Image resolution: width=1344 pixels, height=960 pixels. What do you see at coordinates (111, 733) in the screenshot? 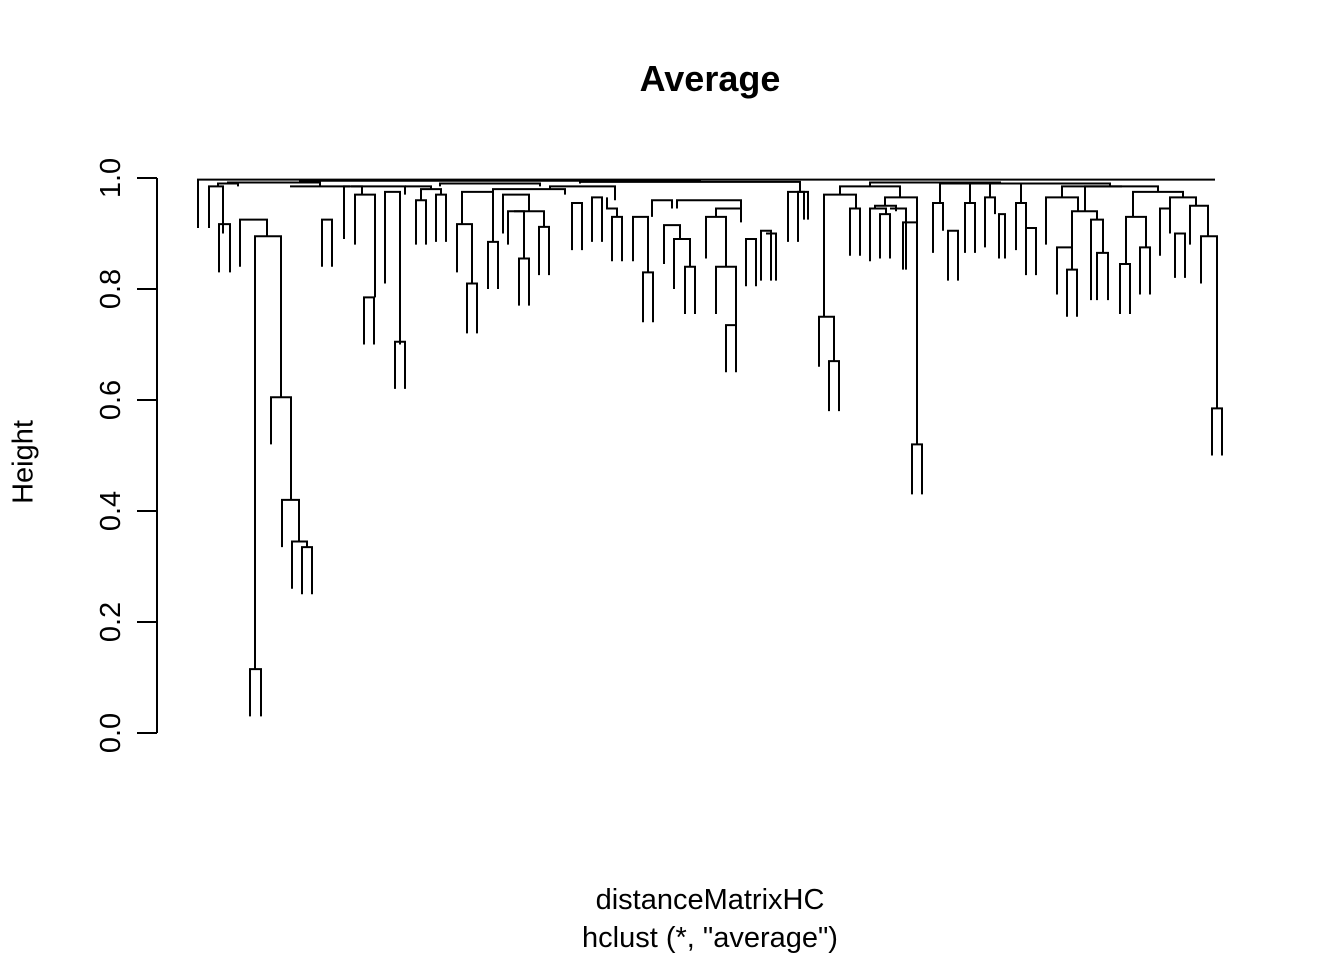
I see `y-tick-label-0: 0.0` at bounding box center [111, 733].